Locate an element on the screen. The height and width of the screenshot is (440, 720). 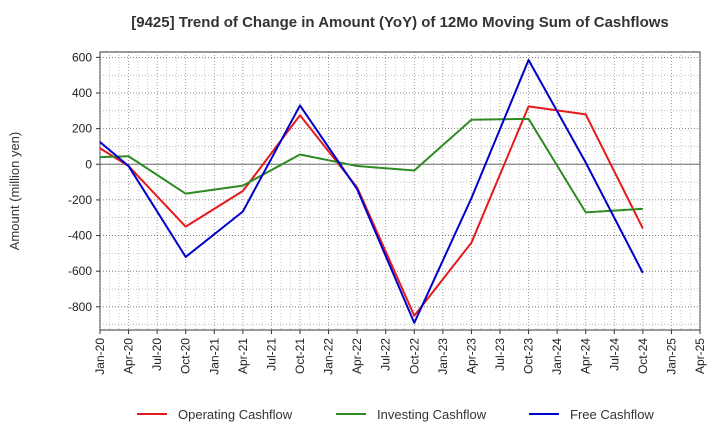
legend-label-free-cashflow: Free Cashflow is located at coordinates (612, 414).